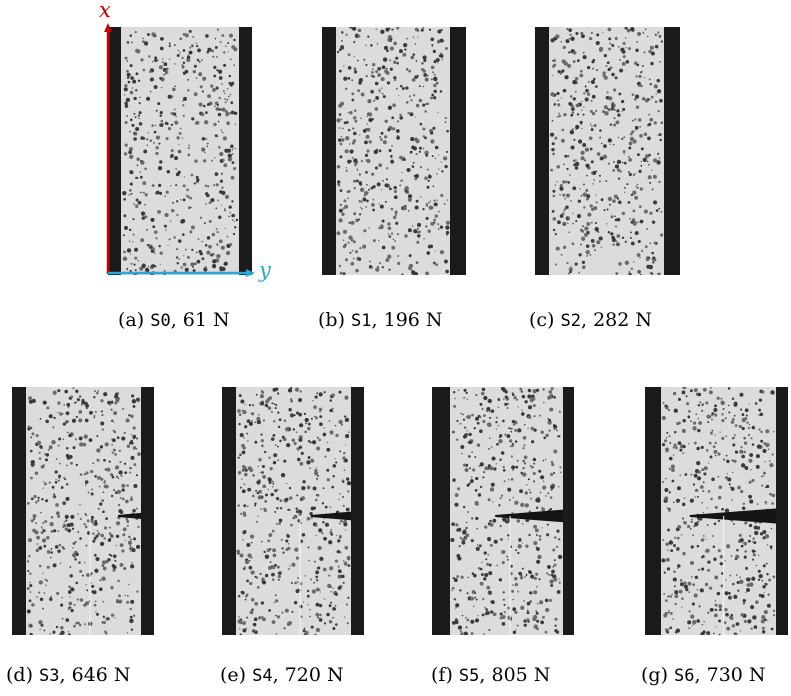  What do you see at coordinates (68, 675) in the screenshot?
I see `caption-d: (d) S3, 646 N` at bounding box center [68, 675].